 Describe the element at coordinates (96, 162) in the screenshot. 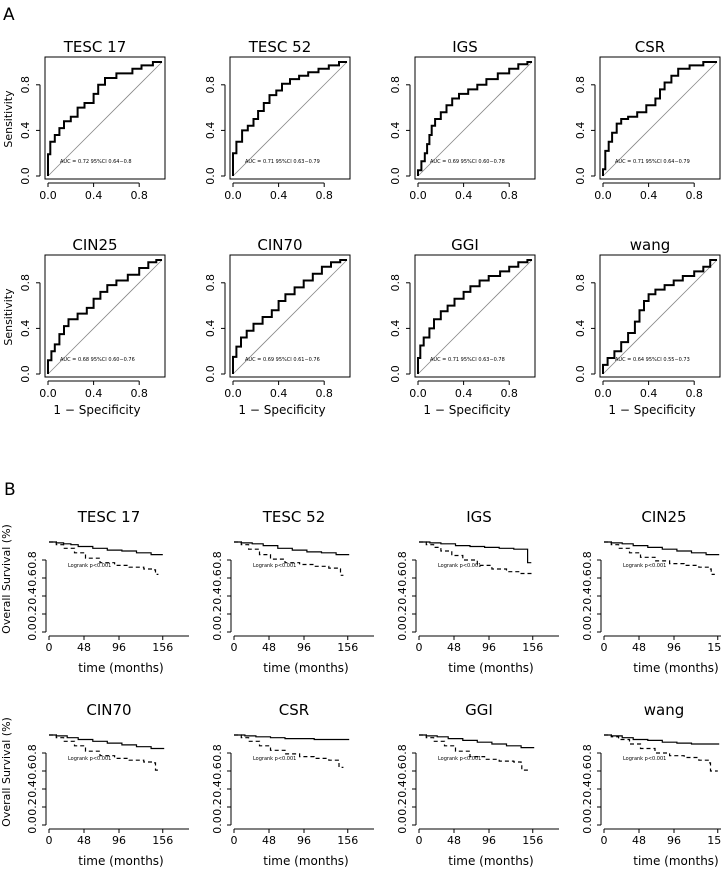

I see `auc-annotation: AUC = 0.72 95%CI 0.64−0.8` at that location.